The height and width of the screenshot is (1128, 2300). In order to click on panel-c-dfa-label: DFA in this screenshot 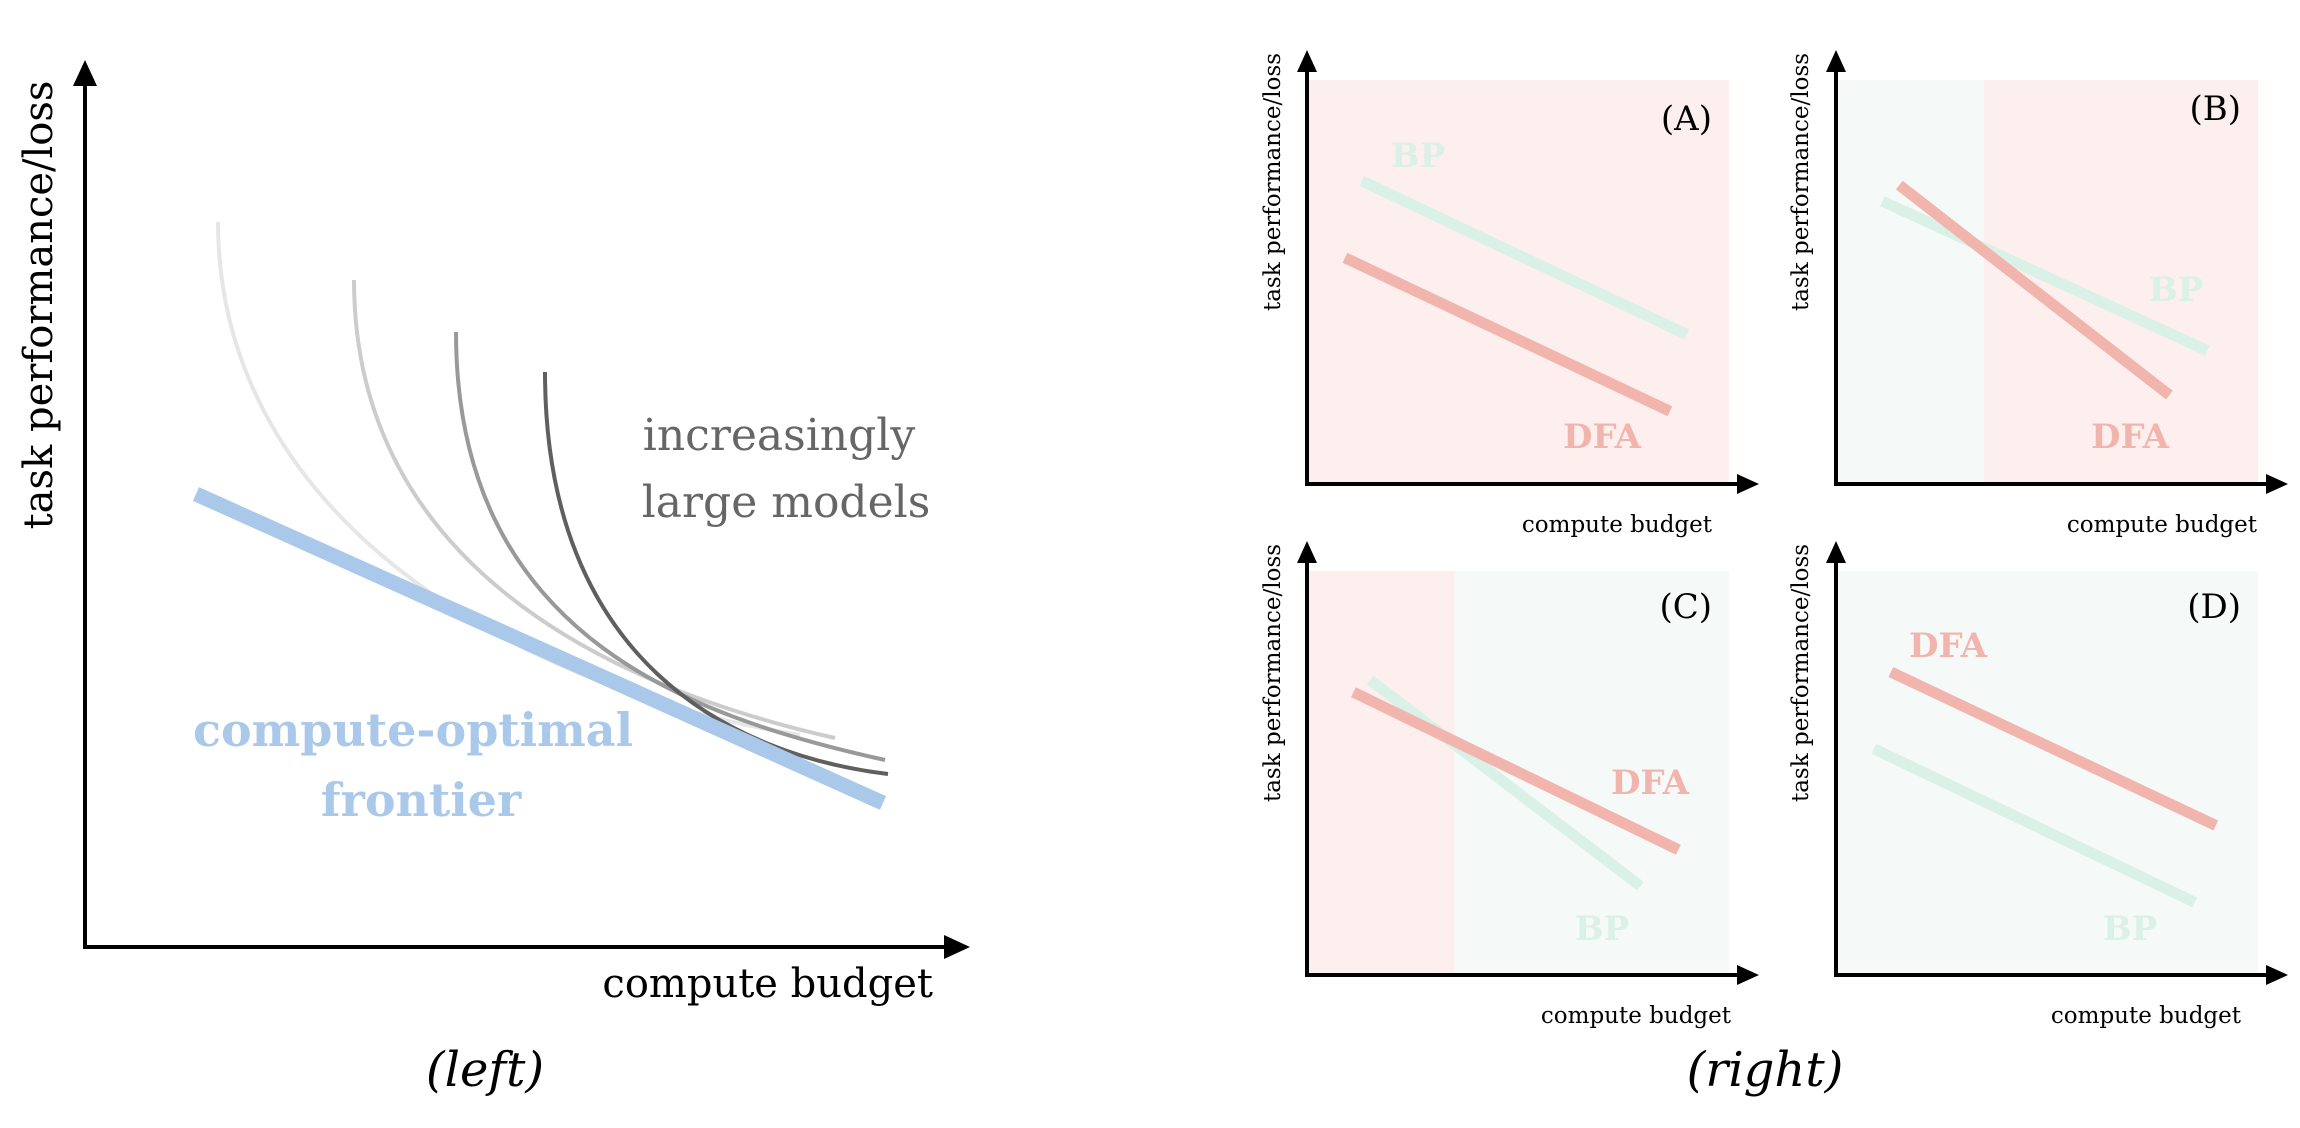, I will do `click(1650, 783)`.